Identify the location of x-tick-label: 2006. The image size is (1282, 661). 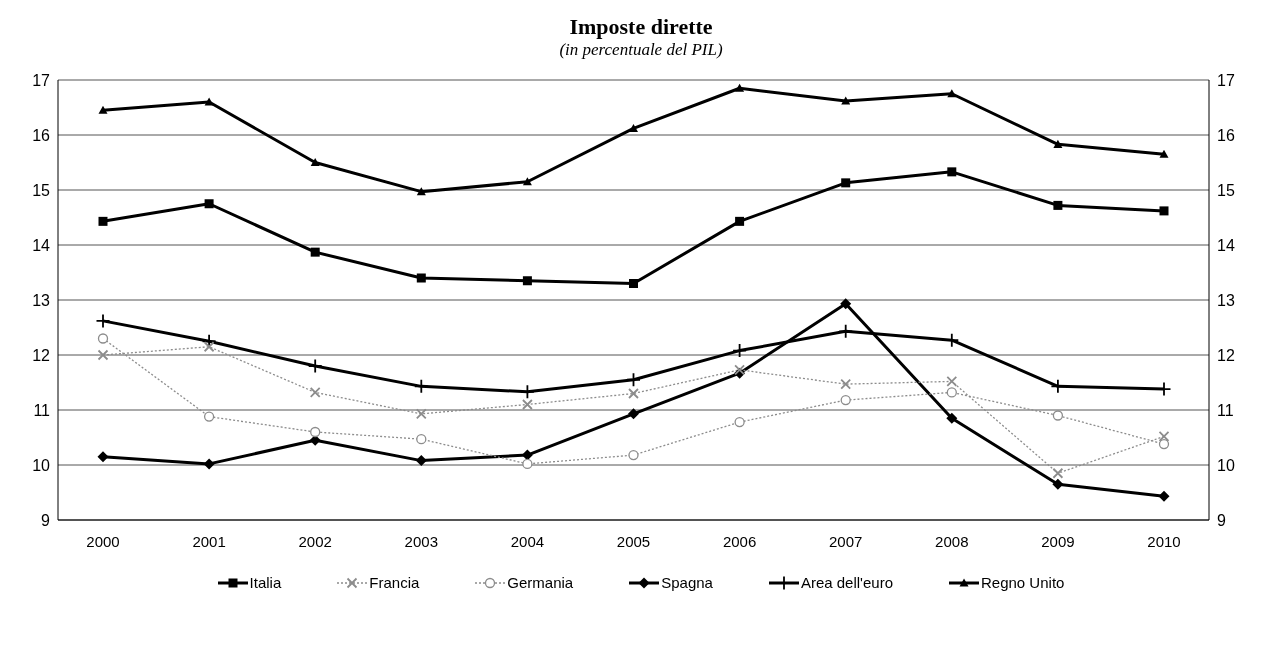
(739, 541).